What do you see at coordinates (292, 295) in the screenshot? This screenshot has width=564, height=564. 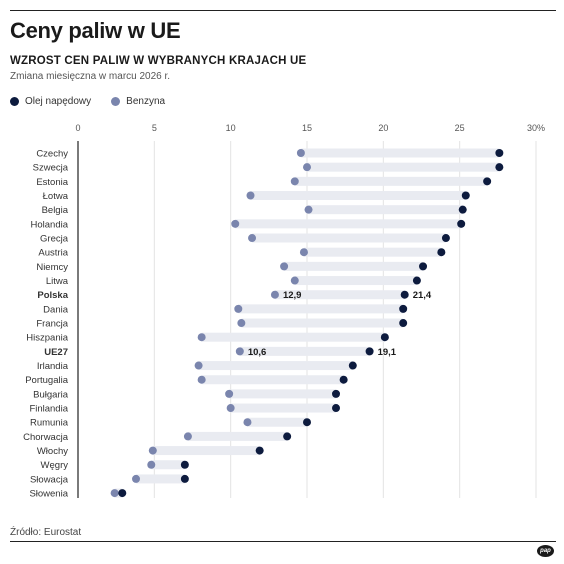 I see `petrol-data-label: 12,9` at bounding box center [292, 295].